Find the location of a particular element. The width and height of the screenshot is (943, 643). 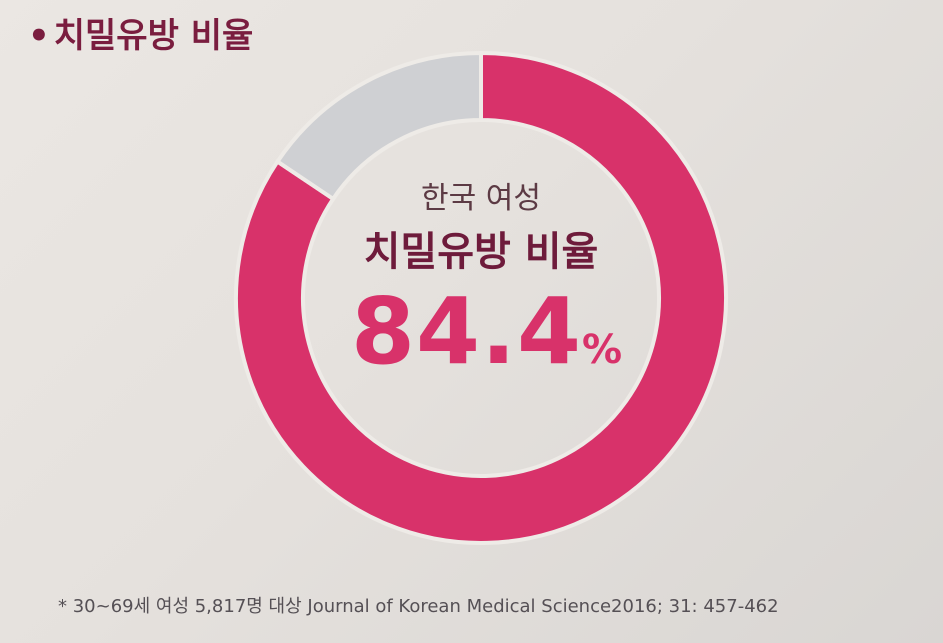

chart-title: 치밀유방 비율 is located at coordinates (481, 252).